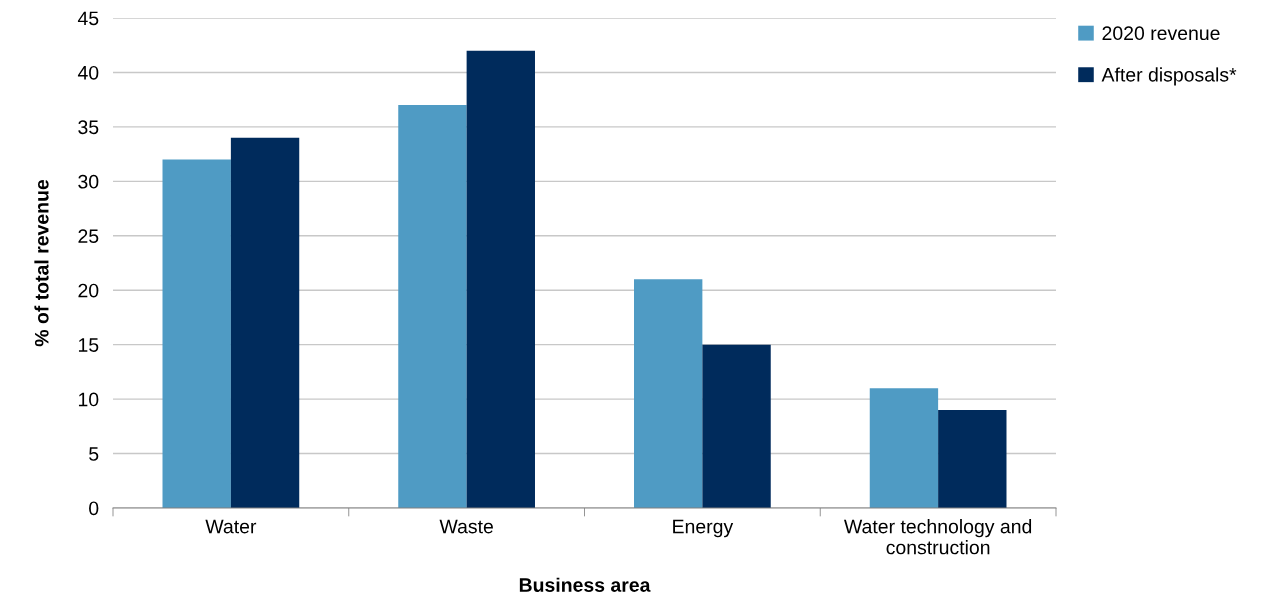 This screenshot has height=603, width=1288. Describe the element at coordinates (88, 399) in the screenshot. I see `y-tick-label: 10` at that location.